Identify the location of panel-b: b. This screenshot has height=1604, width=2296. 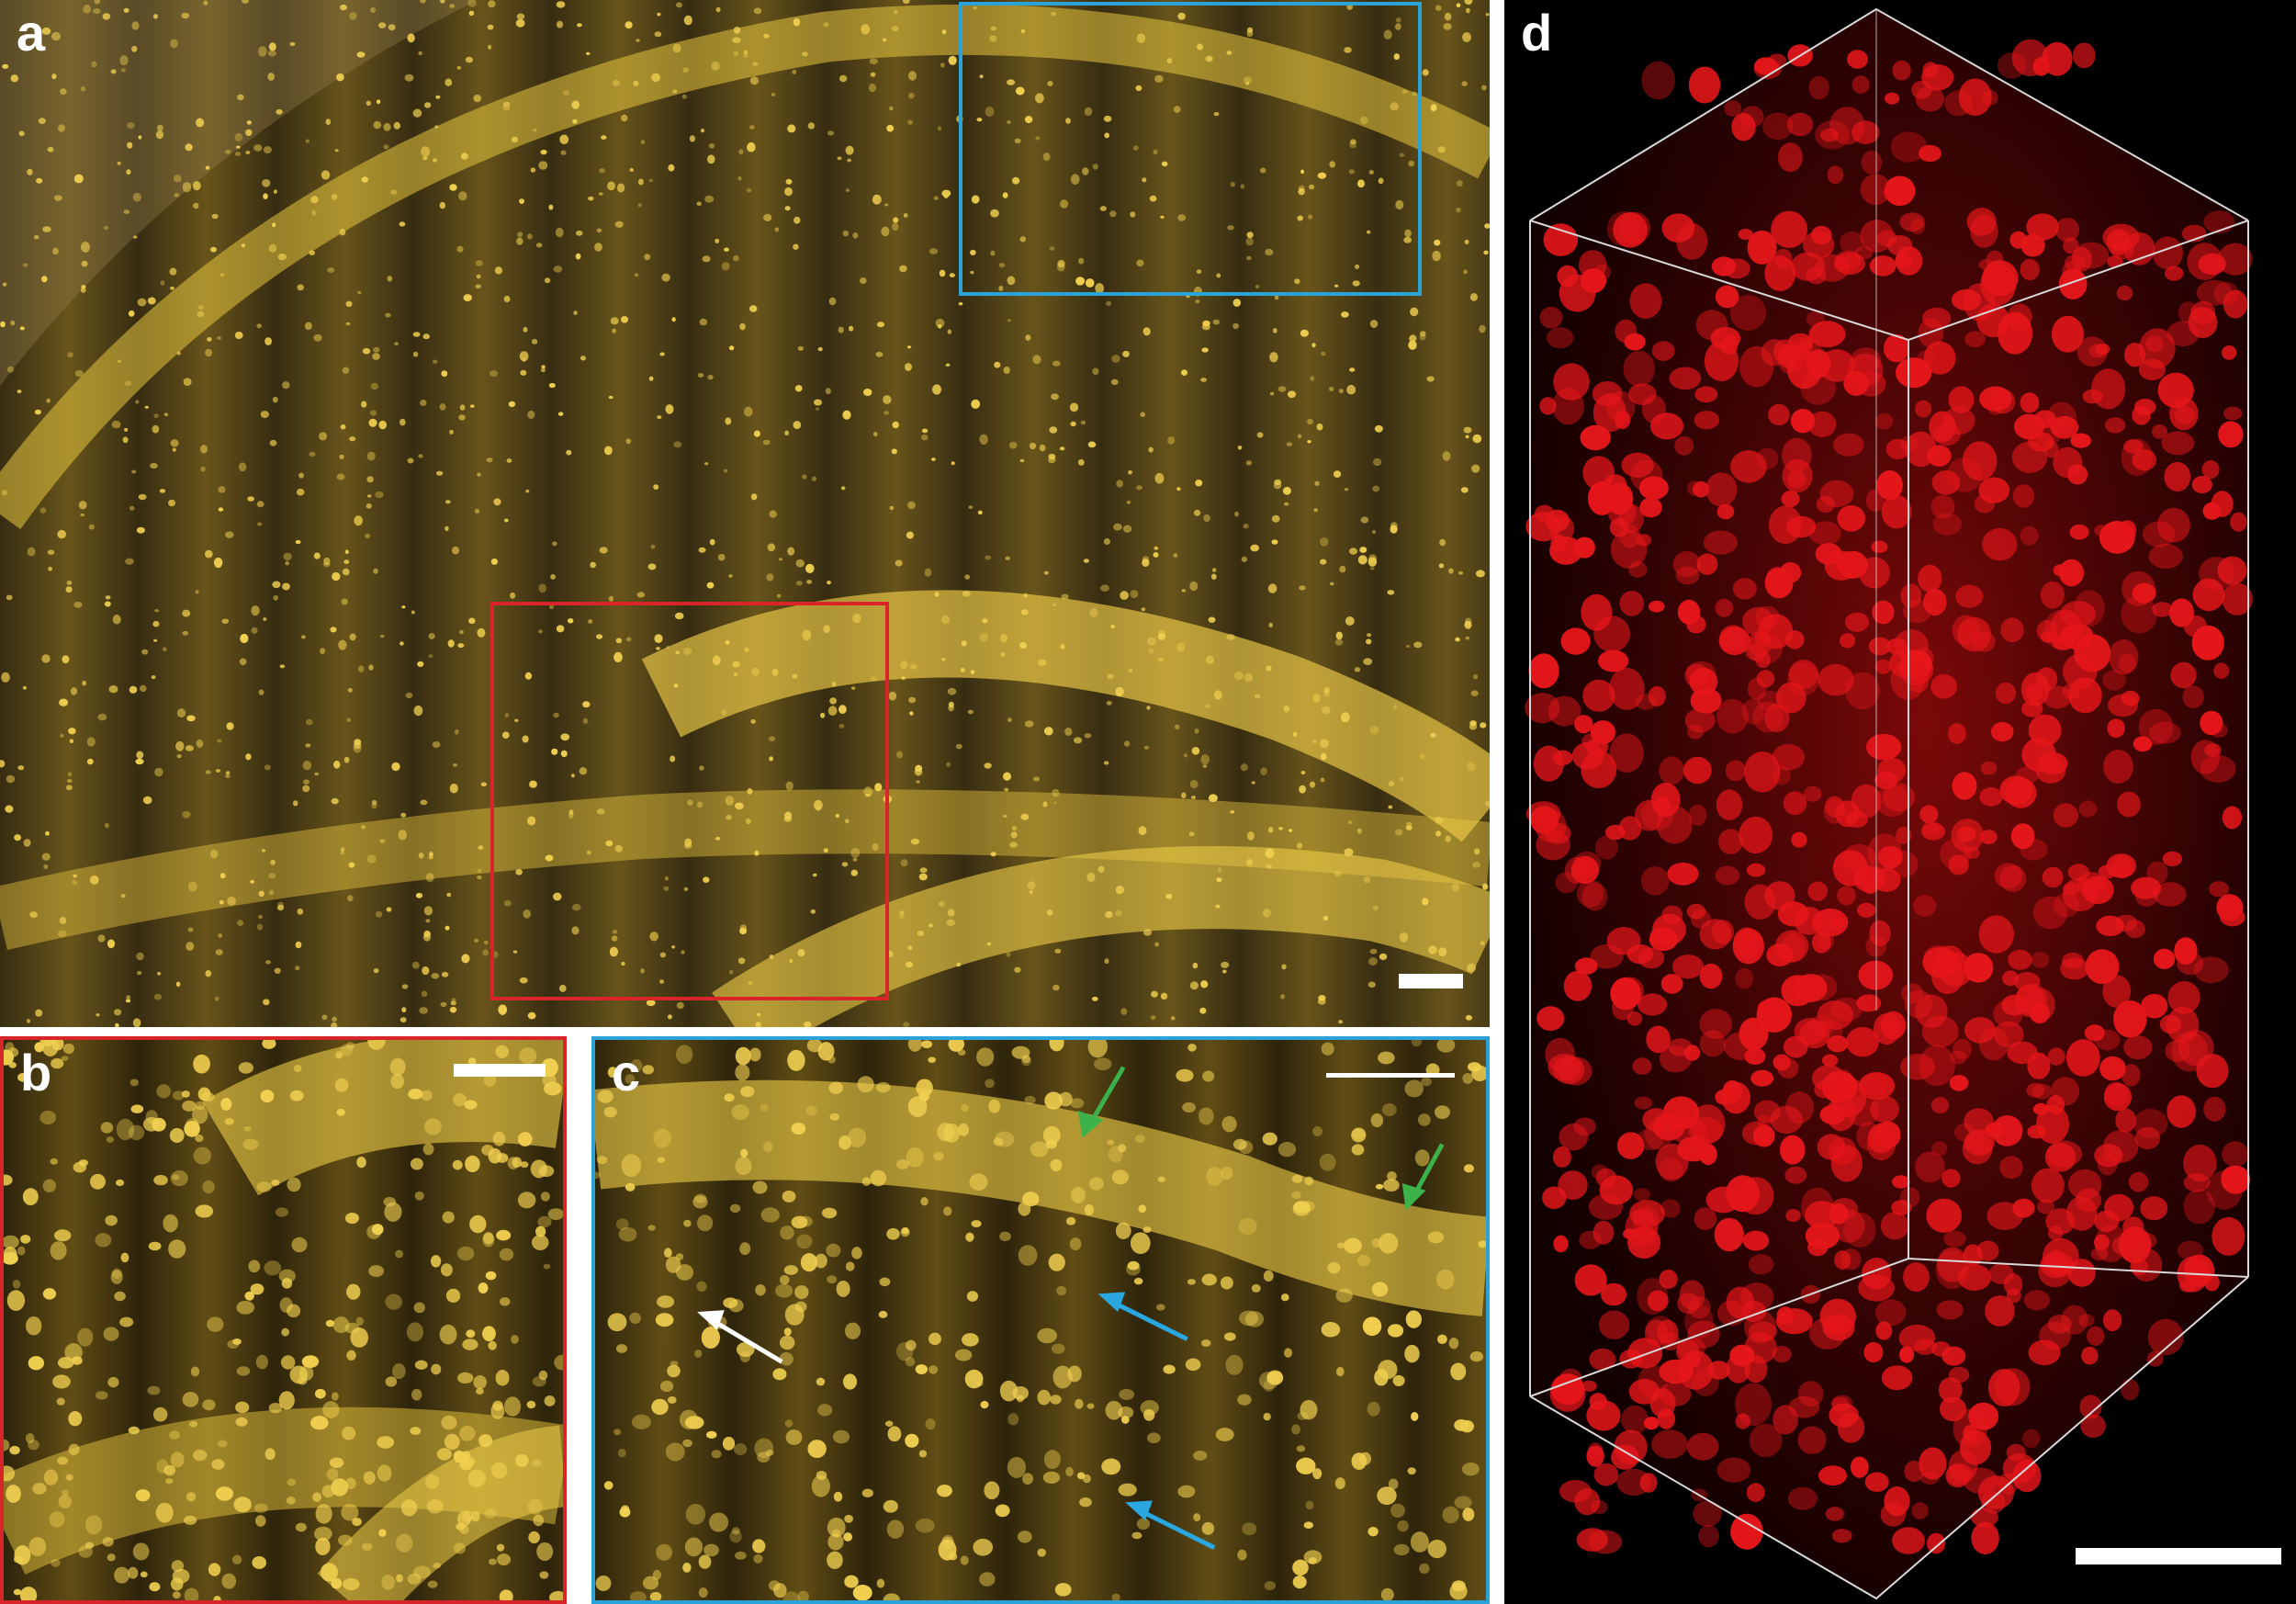
(283, 1320).